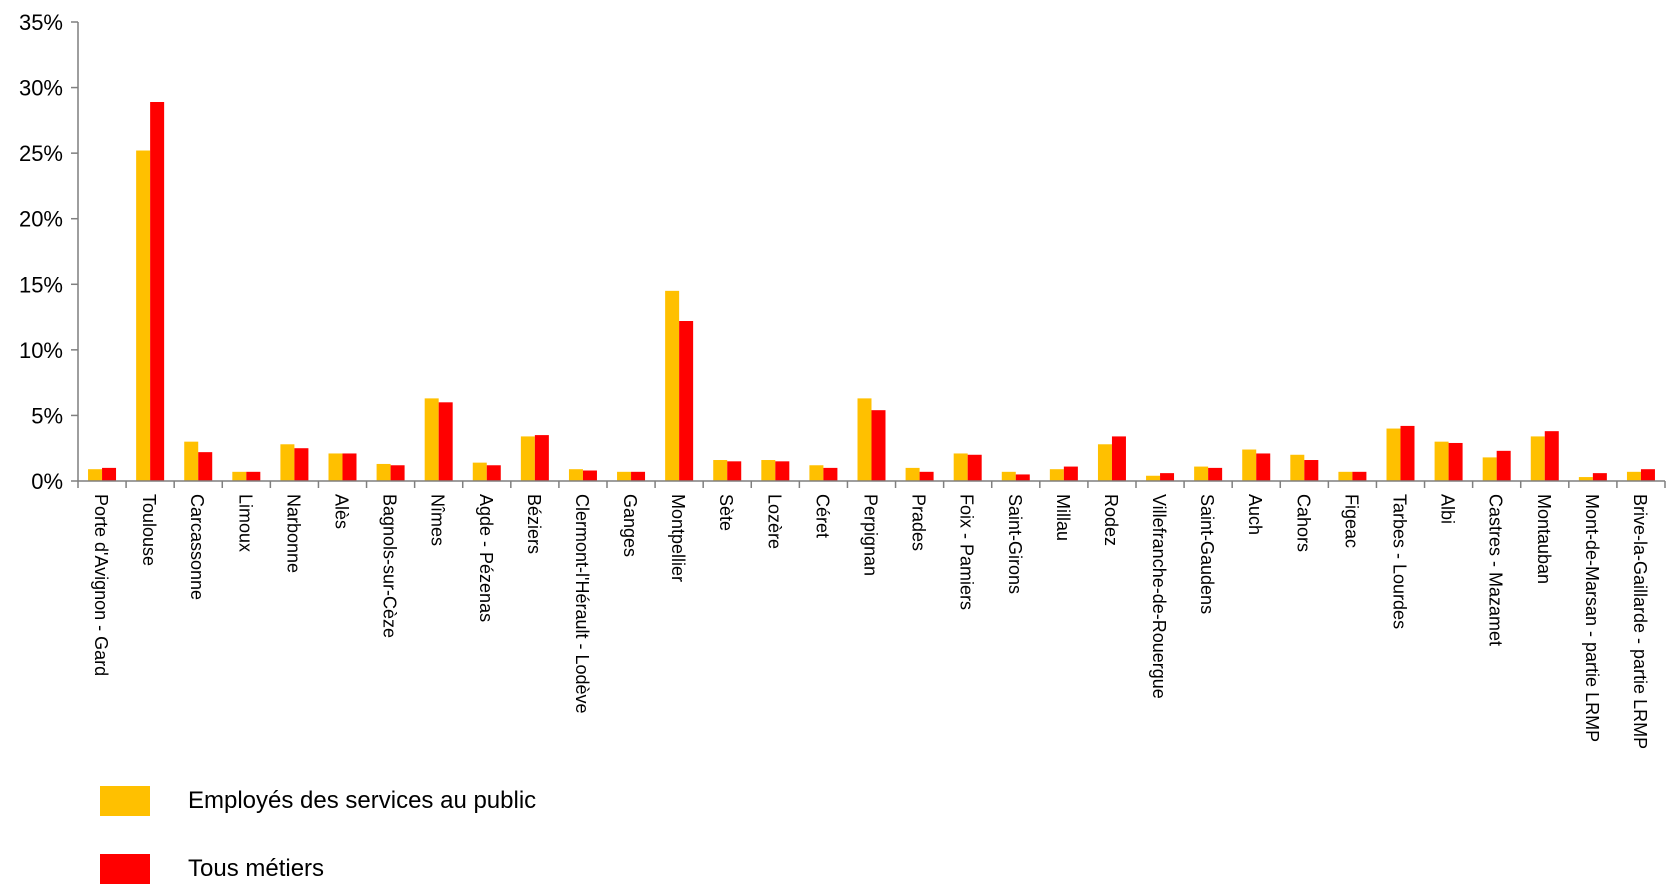  I want to click on legend-label-tous-metiers: Tous métiers, so click(256, 868).